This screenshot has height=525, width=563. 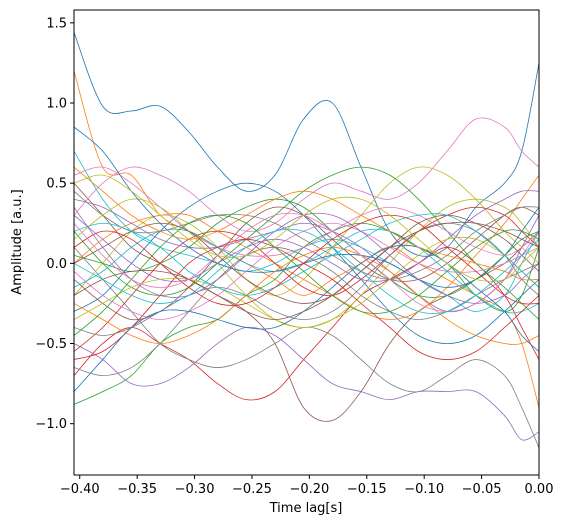 What do you see at coordinates (56, 23) in the screenshot?
I see `y-tick-label: 1.5` at bounding box center [56, 23].